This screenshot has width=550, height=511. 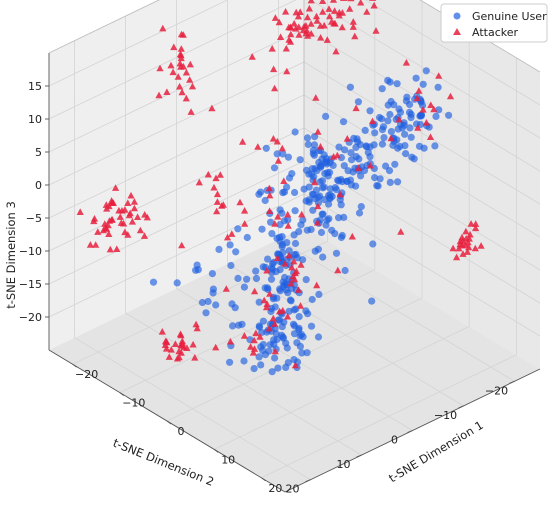 I want to click on x-tick-mark, so click(x=74, y=365).